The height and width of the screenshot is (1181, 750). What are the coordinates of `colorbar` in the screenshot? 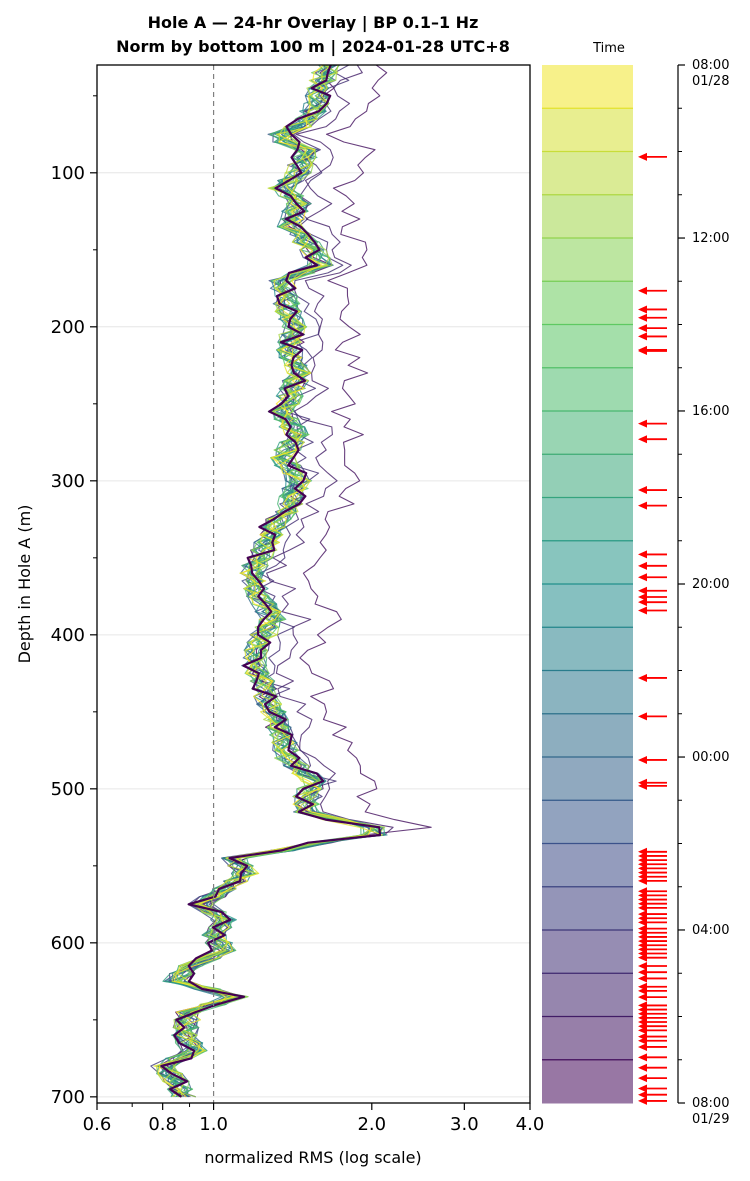 It's located at (587, 584).